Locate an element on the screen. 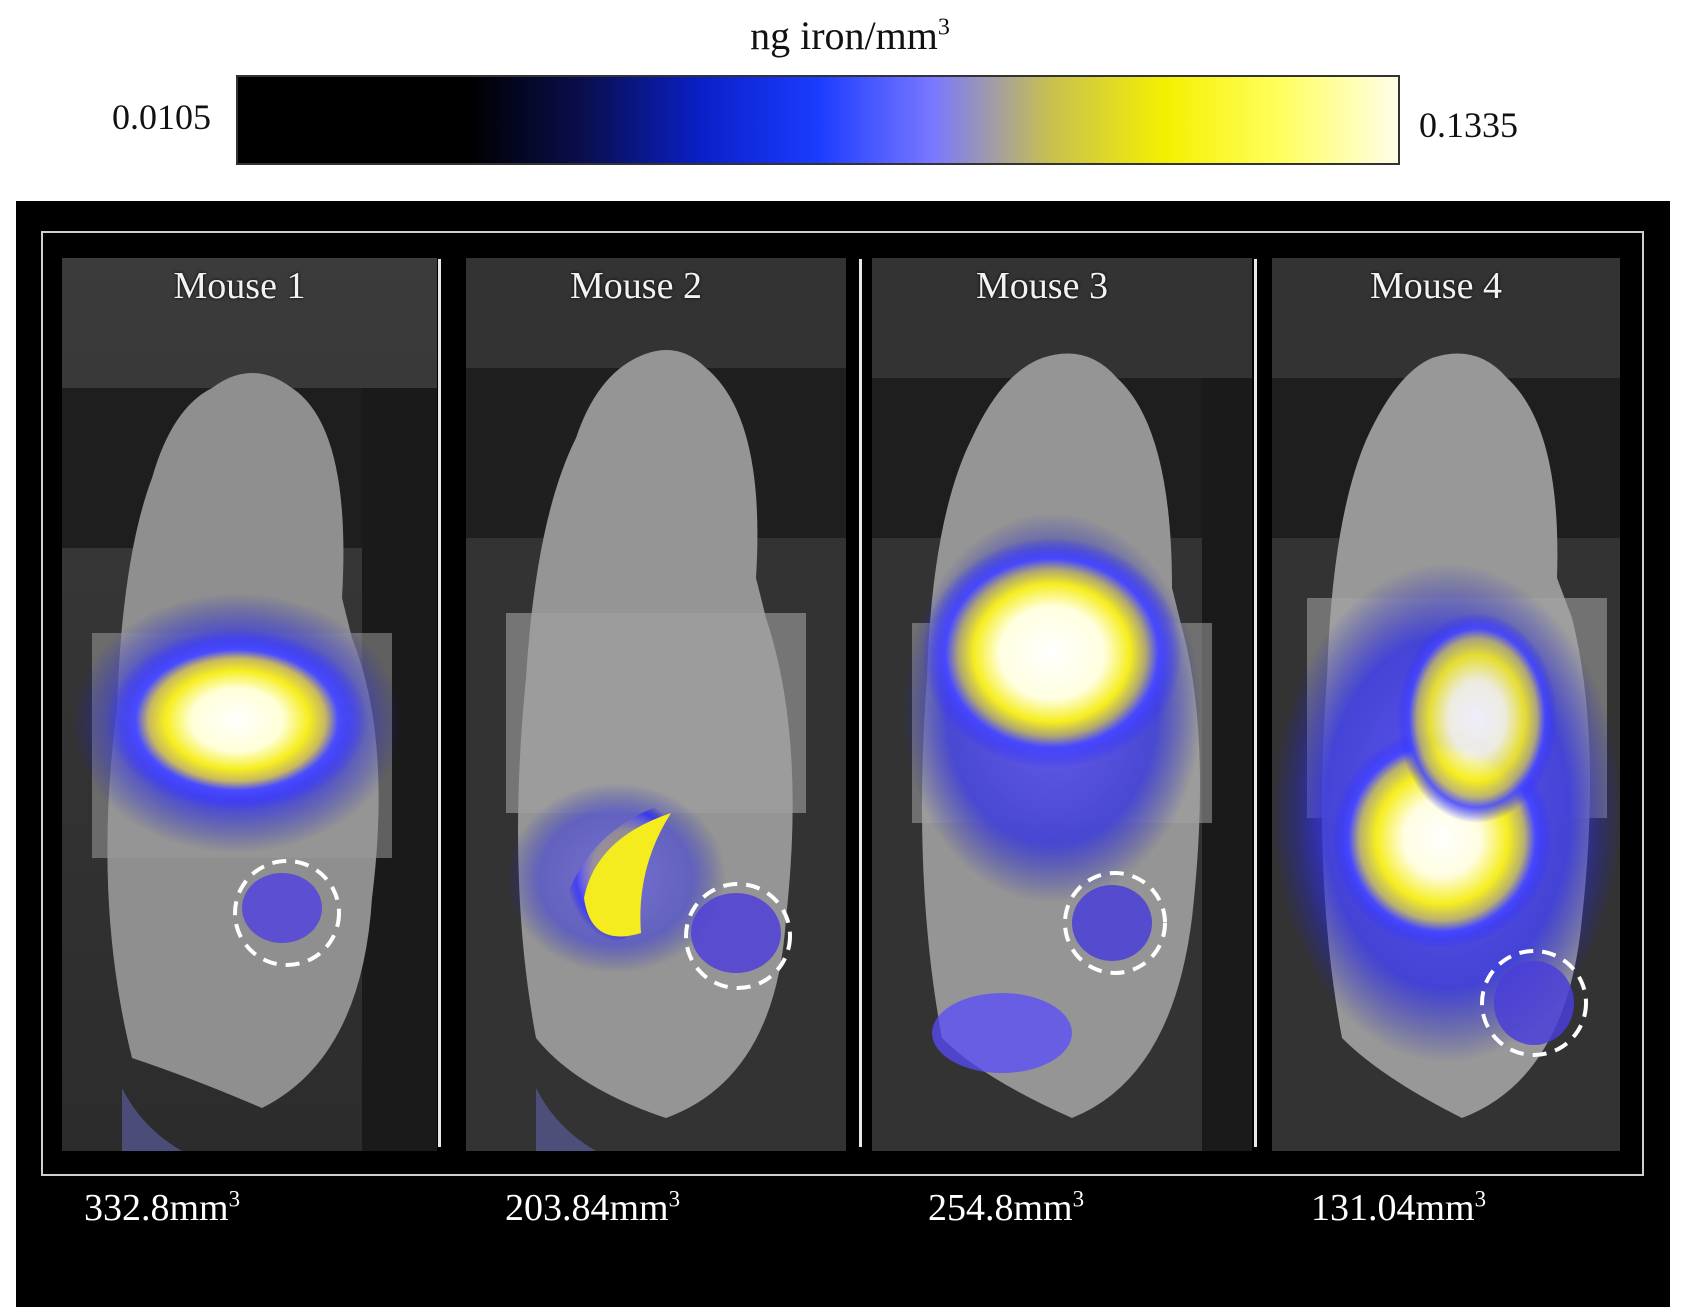 Image resolution: width=1682 pixels, height=1310 pixels. mouse-1-volume: 332.8mm3 is located at coordinates (162, 1207).